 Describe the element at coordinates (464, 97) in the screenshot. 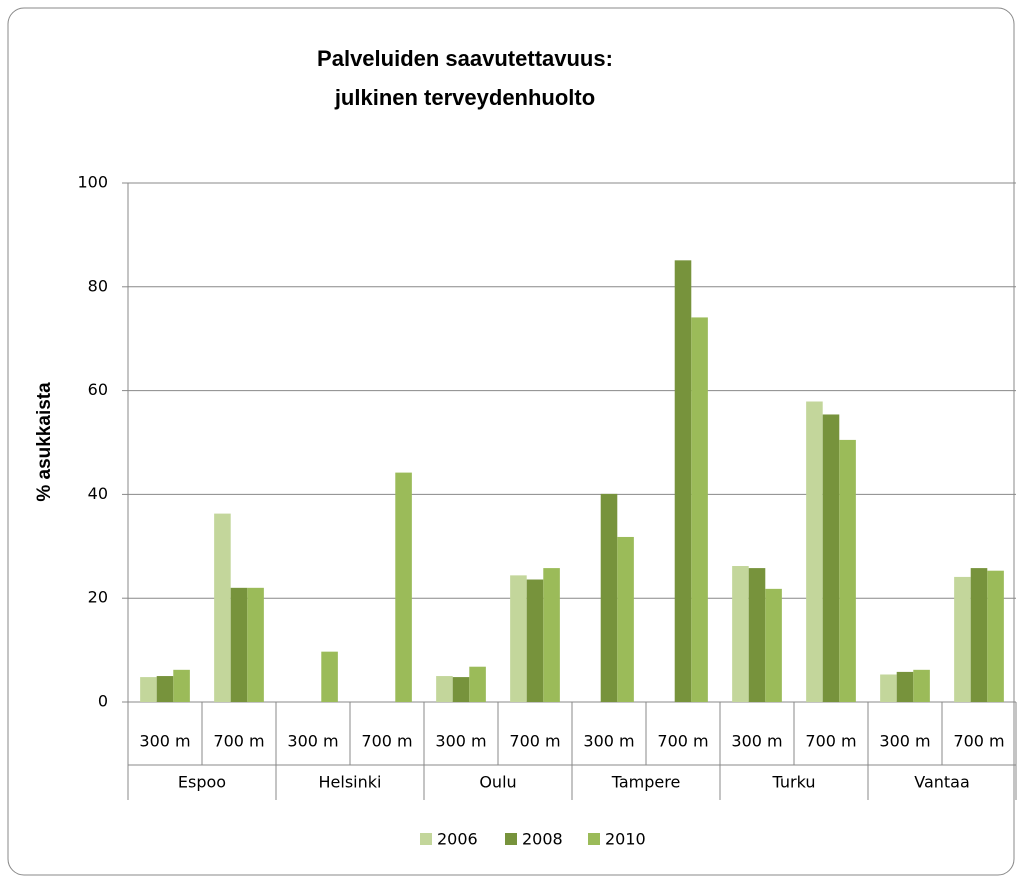

I see `chart-title: julkinen terveydenhuolto` at that location.